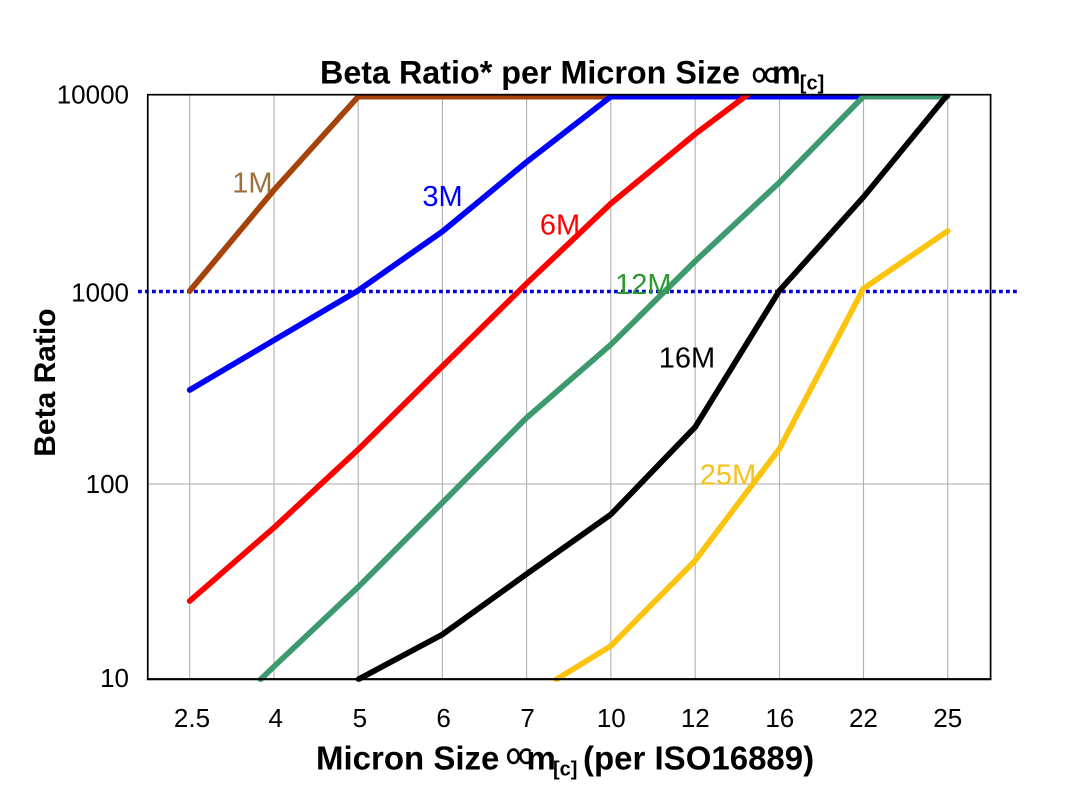 The width and height of the screenshot is (1092, 786). Describe the element at coordinates (360, 718) in the screenshot. I see `svg-text: 5` at that location.